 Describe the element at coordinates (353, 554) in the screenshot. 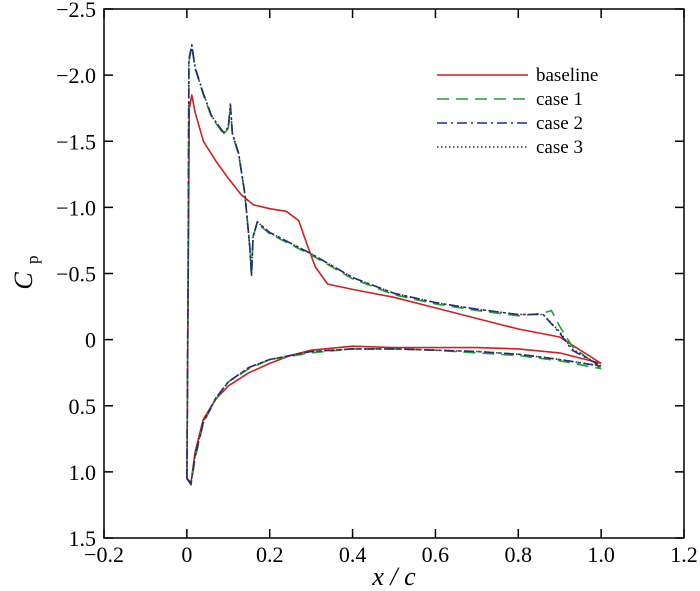

I see `x-tick-label: 0.4` at that location.